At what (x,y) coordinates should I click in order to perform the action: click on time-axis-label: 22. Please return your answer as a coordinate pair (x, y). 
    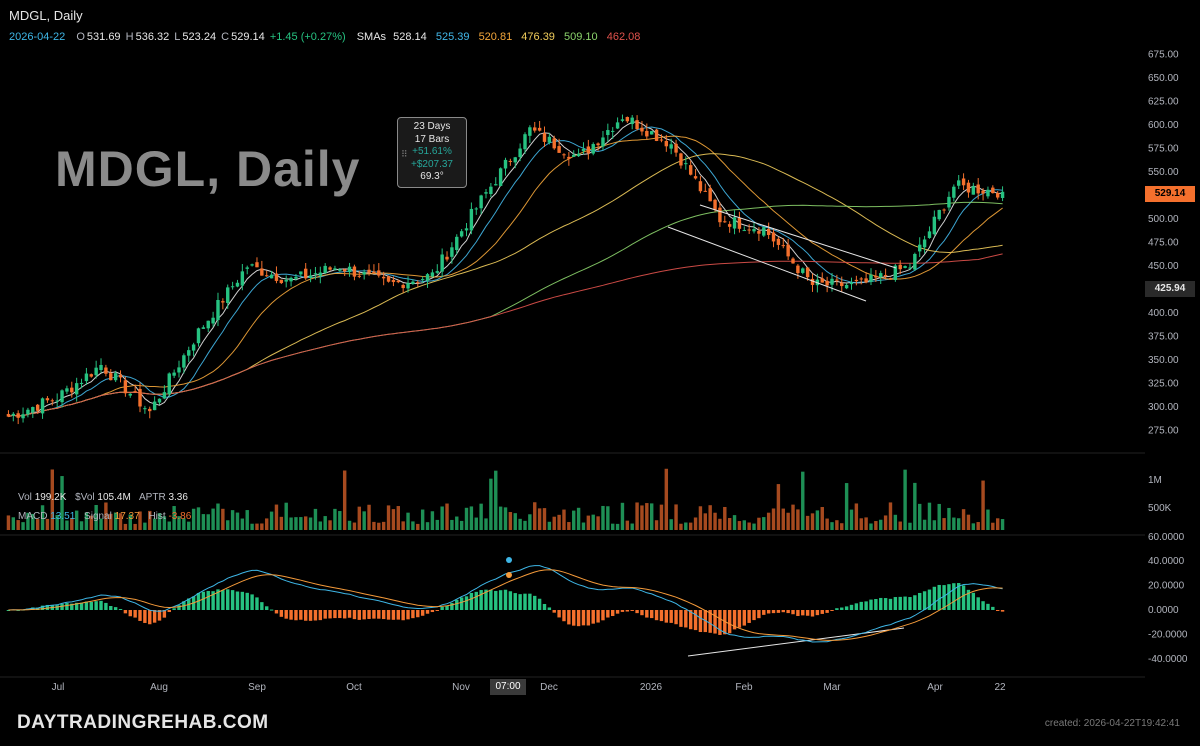
    Looking at the image, I should click on (1000, 687).